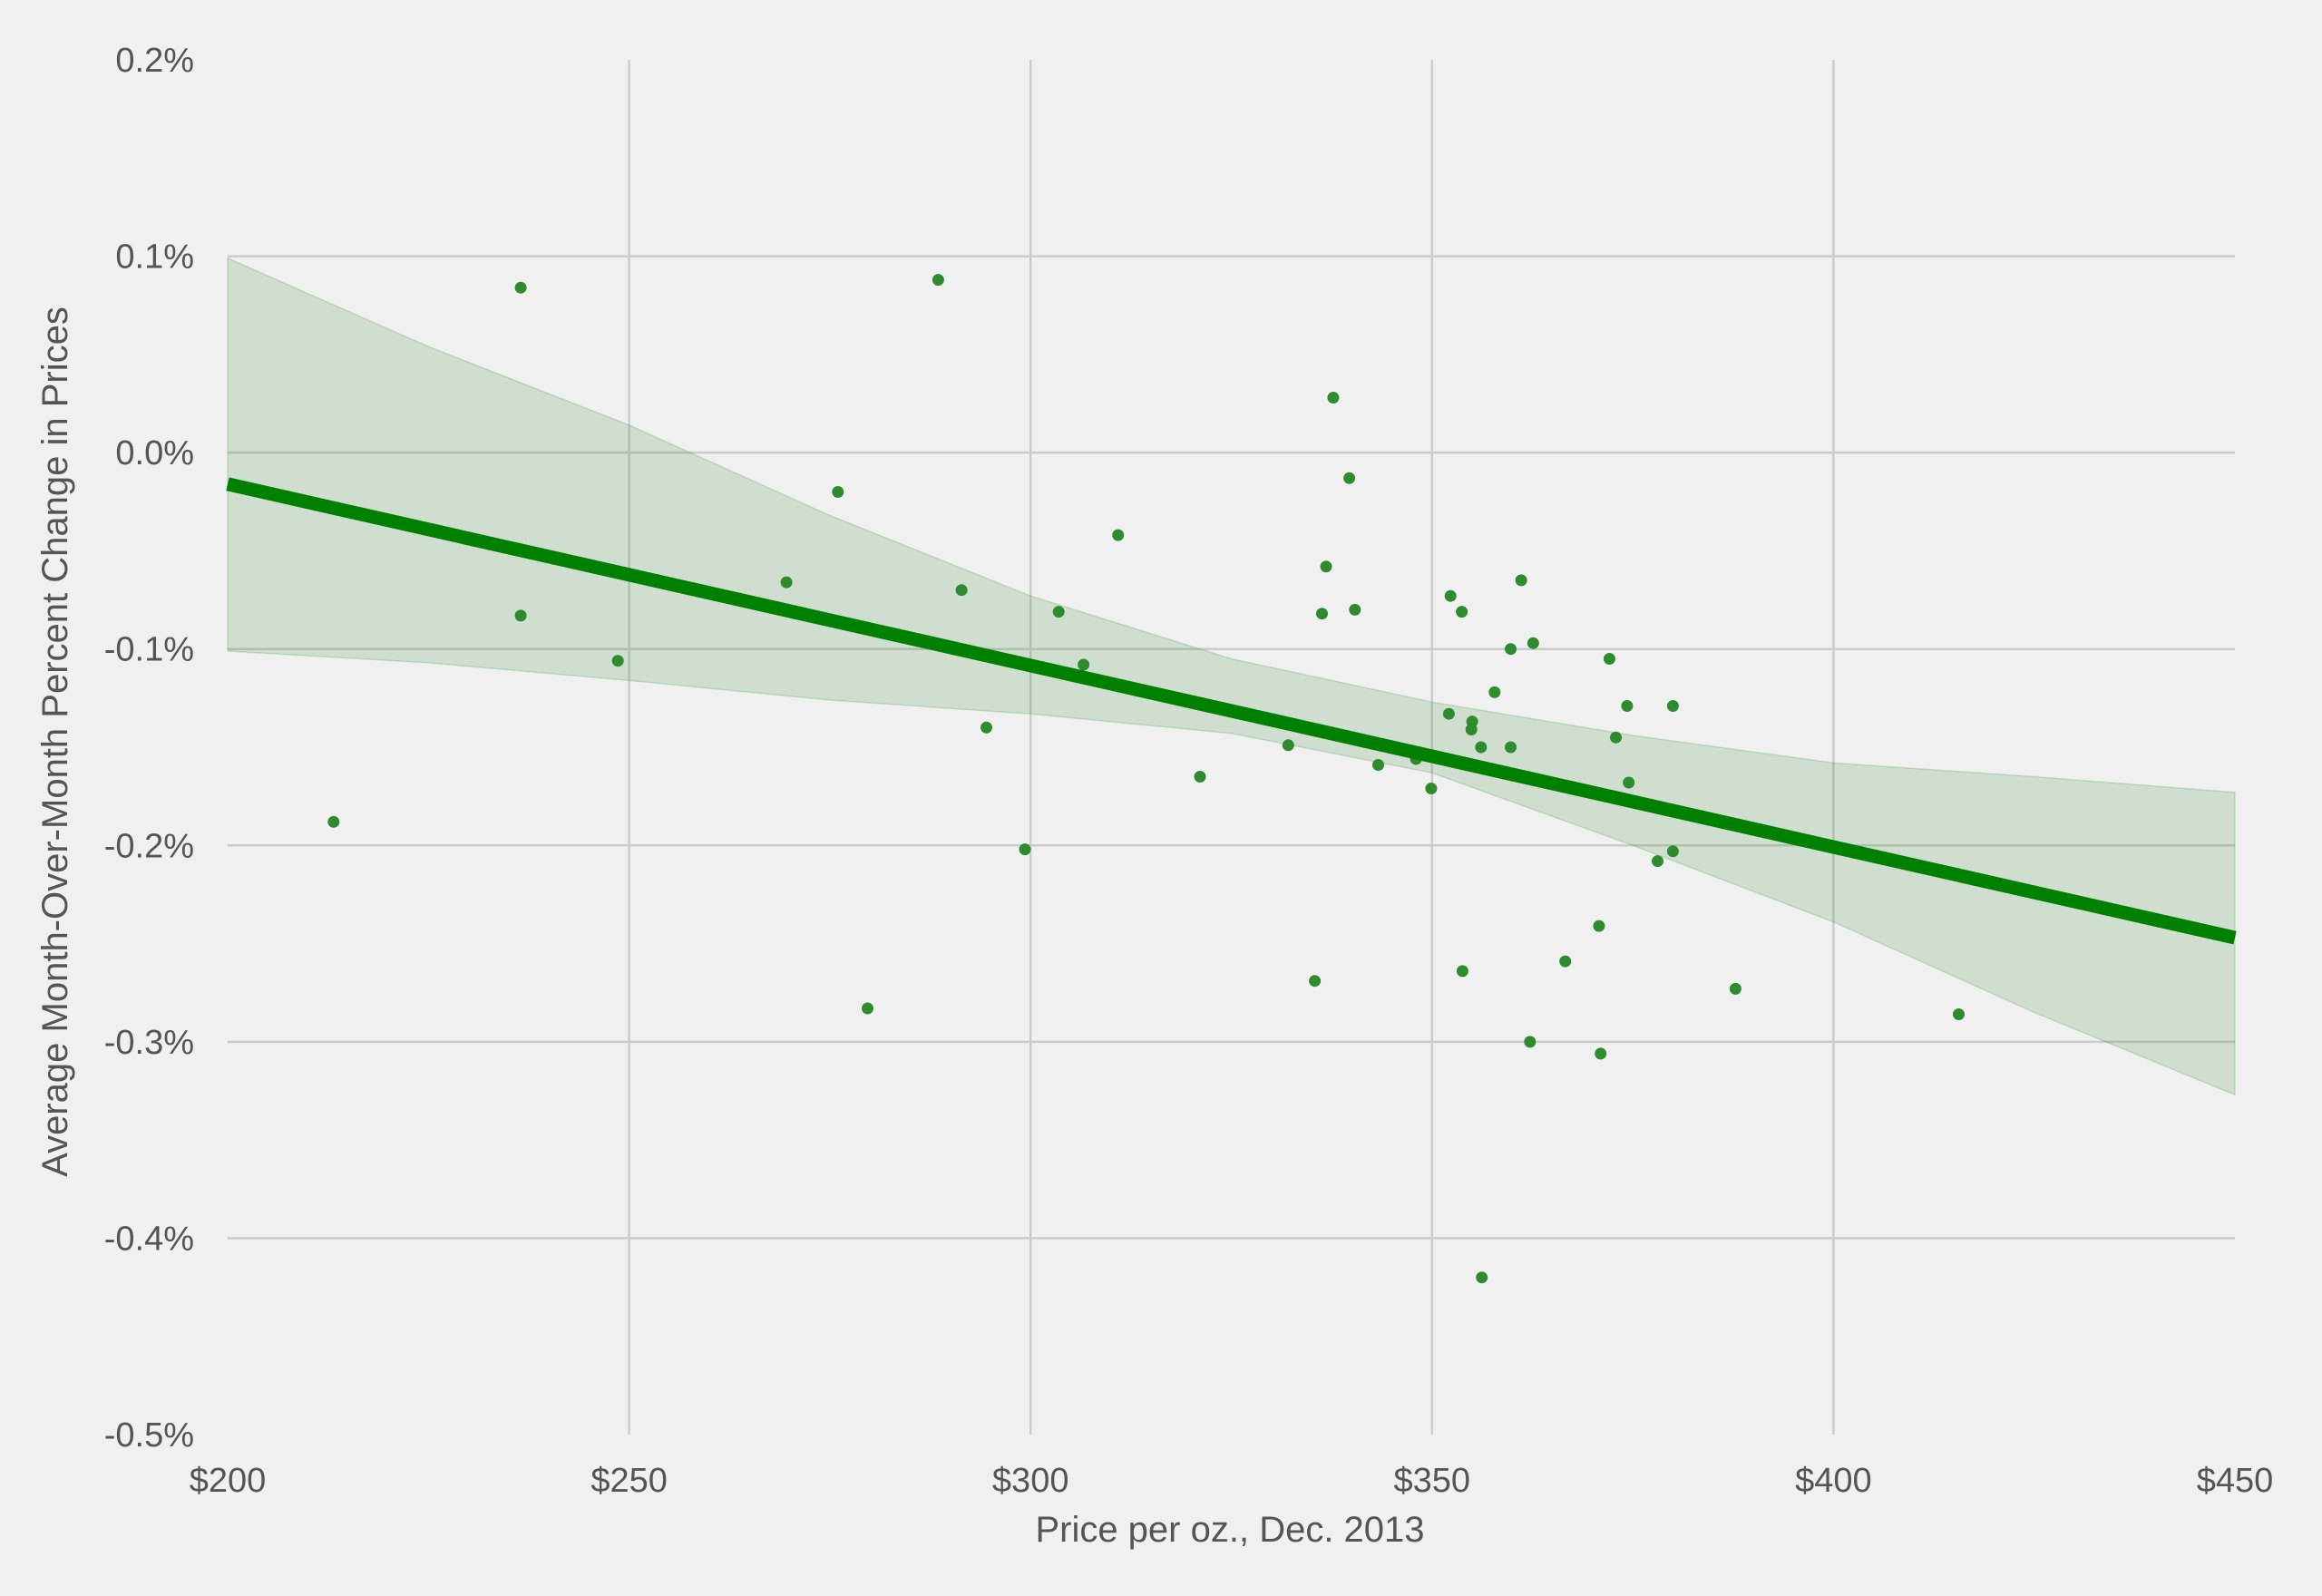 Image resolution: width=2322 pixels, height=1596 pixels. Describe the element at coordinates (149, 1239) in the screenshot. I see `y-tick-label: -0.4%` at that location.